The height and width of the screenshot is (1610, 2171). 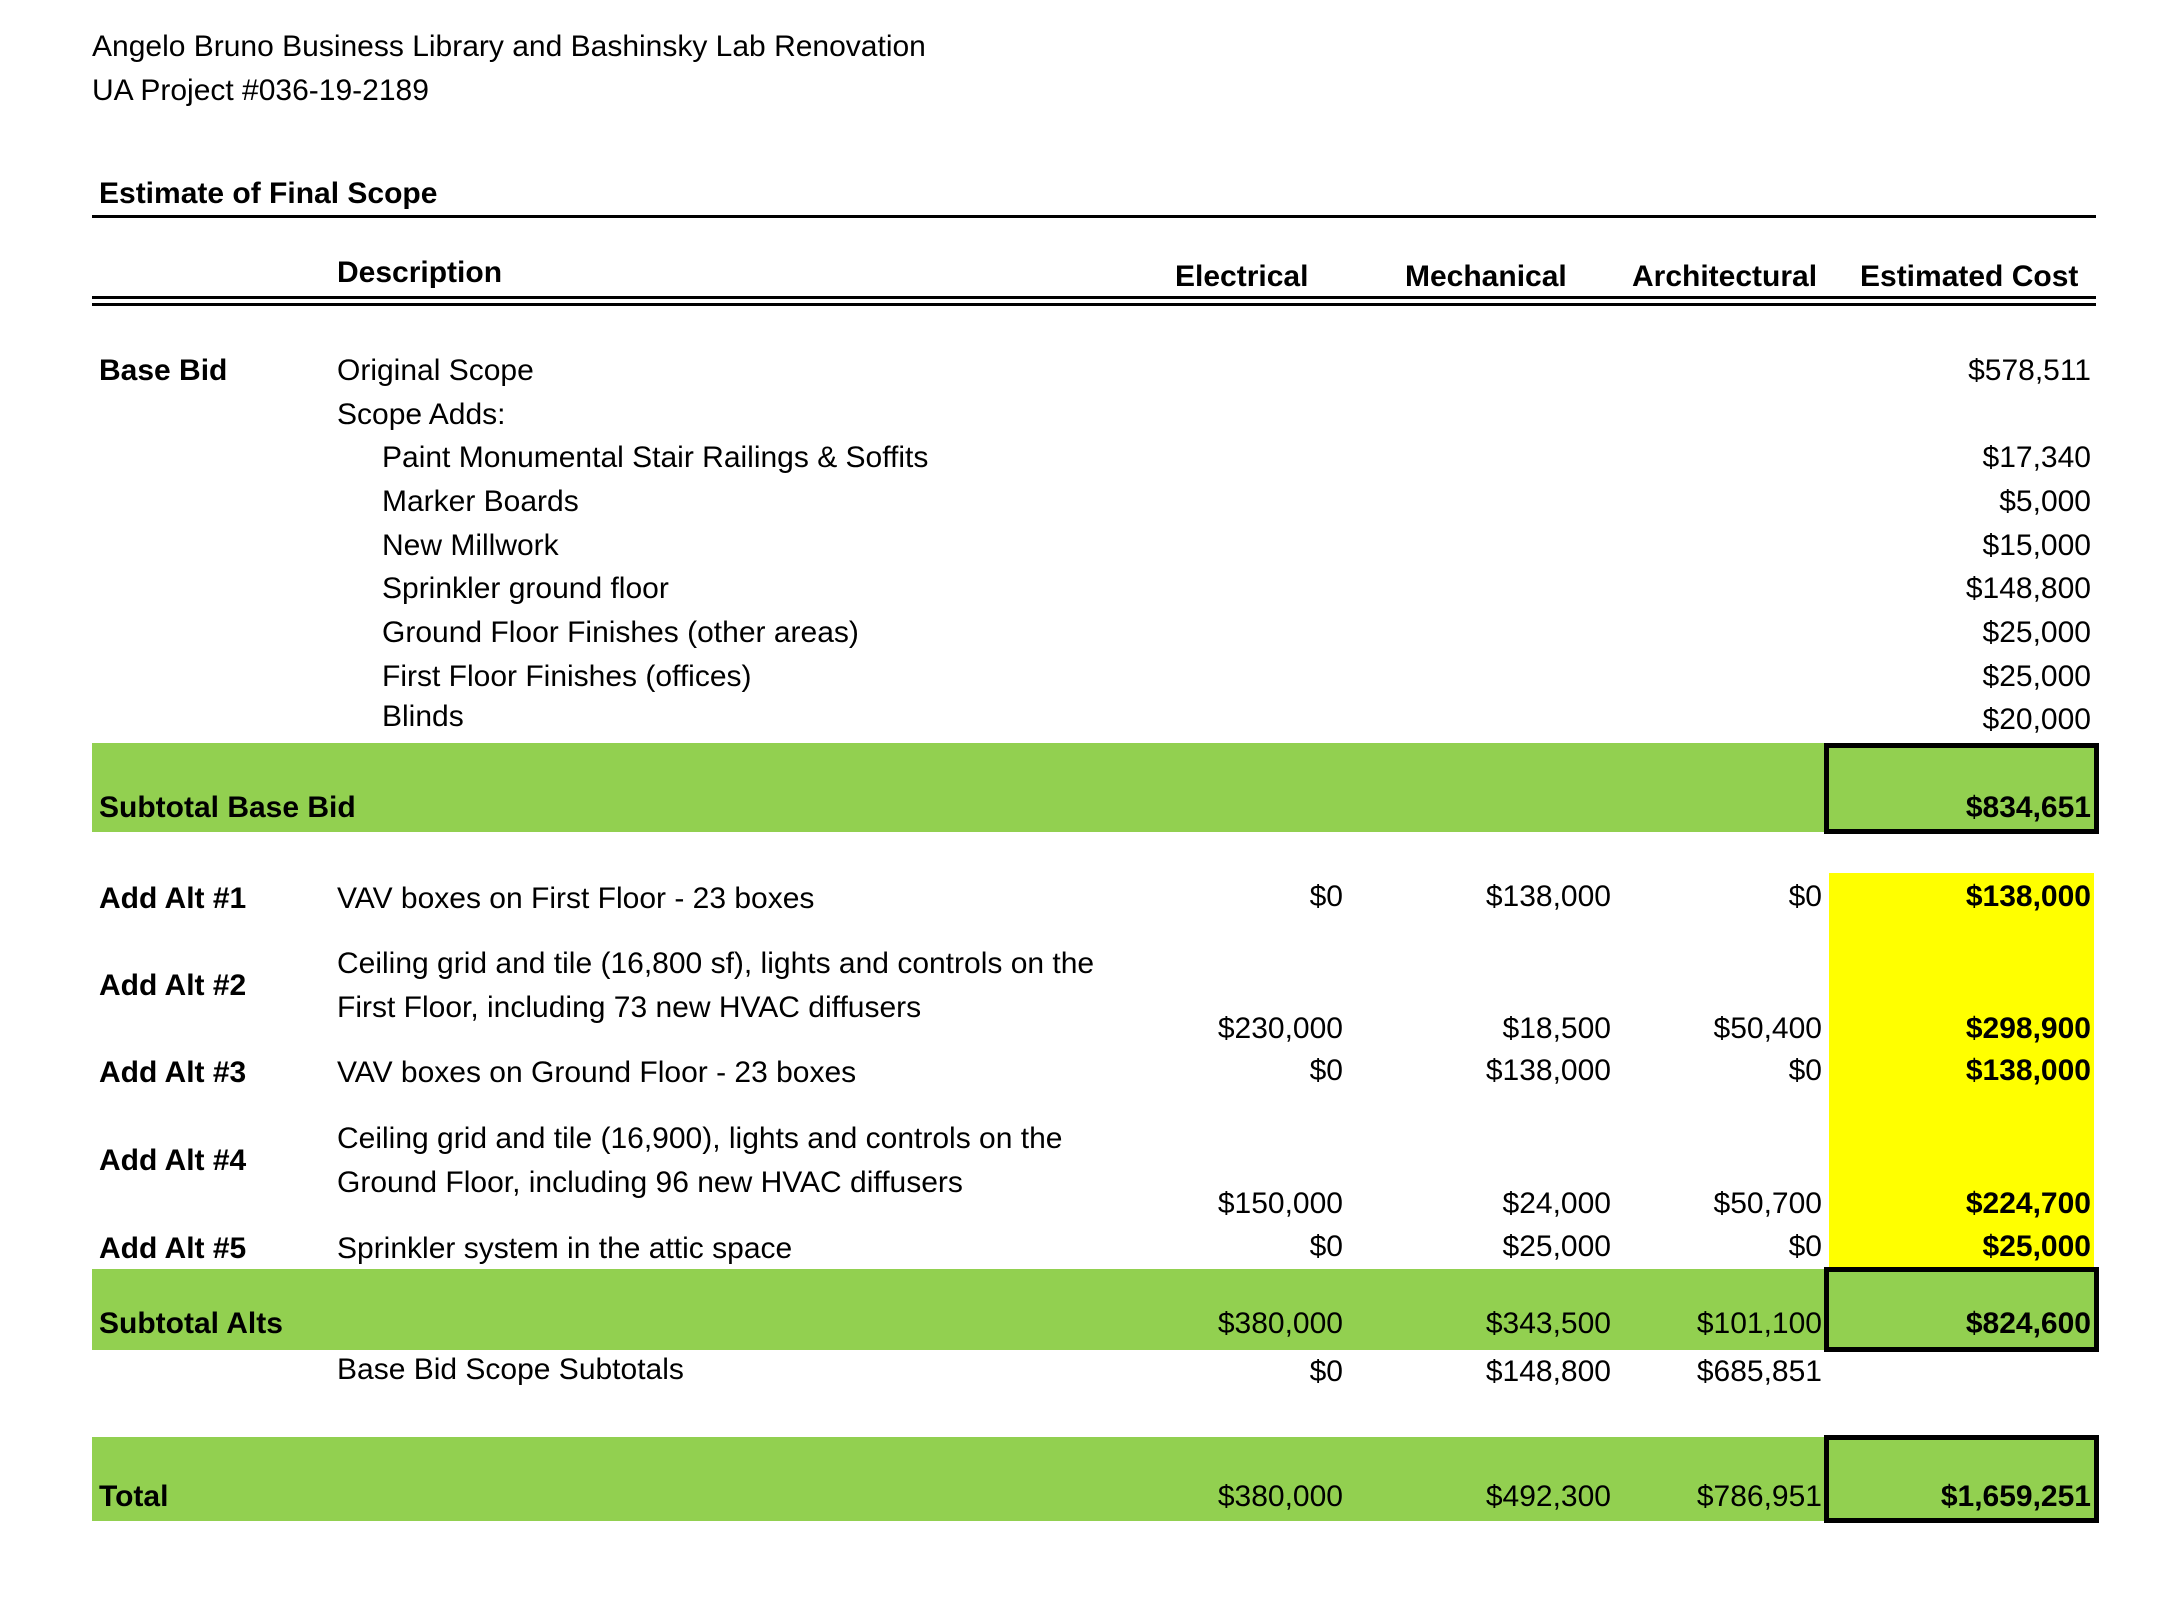 I want to click on scope-add-cost: $17,340, so click(x=2036, y=457).